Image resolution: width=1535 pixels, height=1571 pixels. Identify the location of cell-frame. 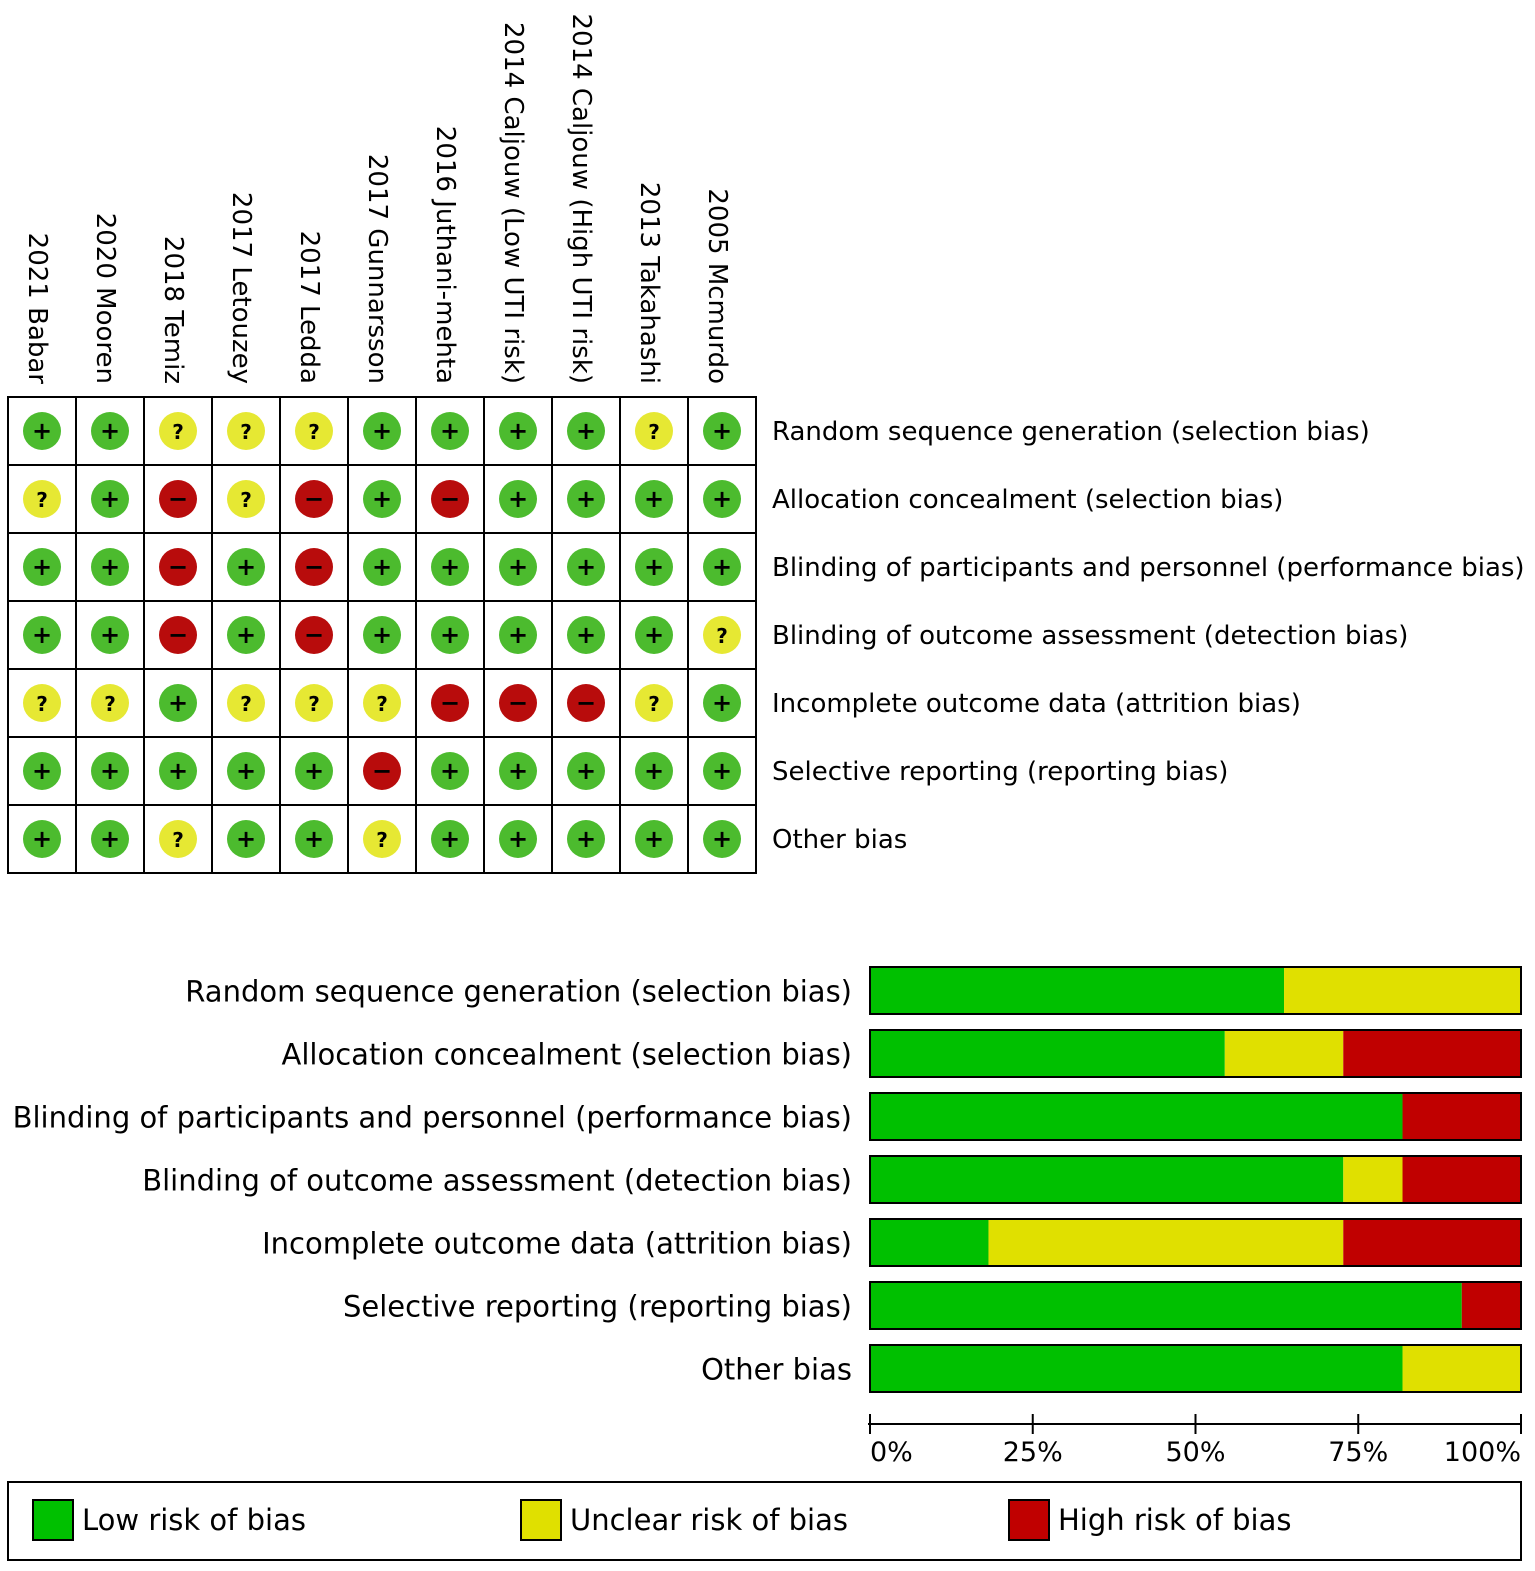
(382, 567).